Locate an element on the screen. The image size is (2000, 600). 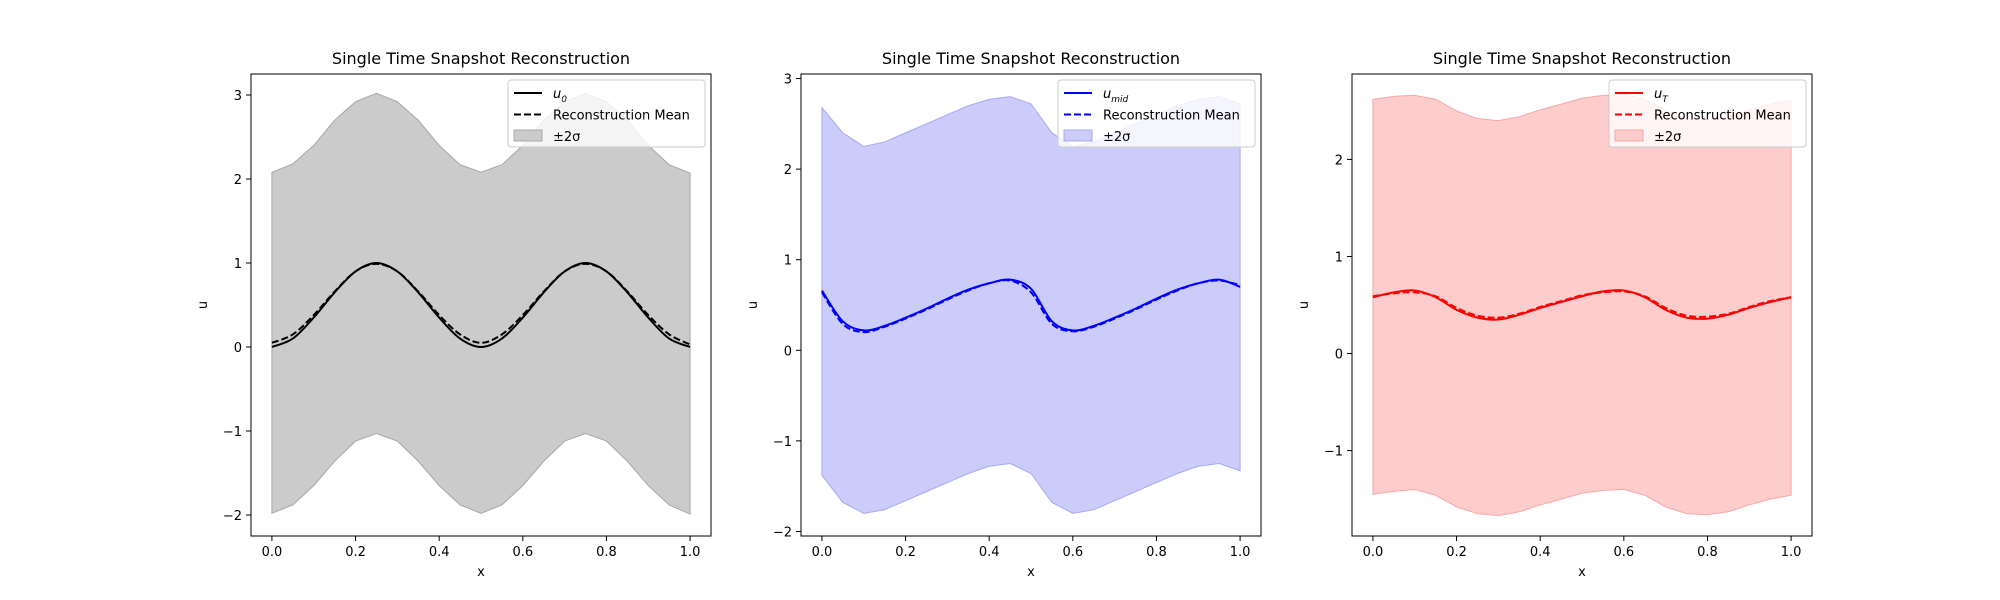
legend: umid Reconstruction Mean ±2σ is located at coordinates (1156, 113).